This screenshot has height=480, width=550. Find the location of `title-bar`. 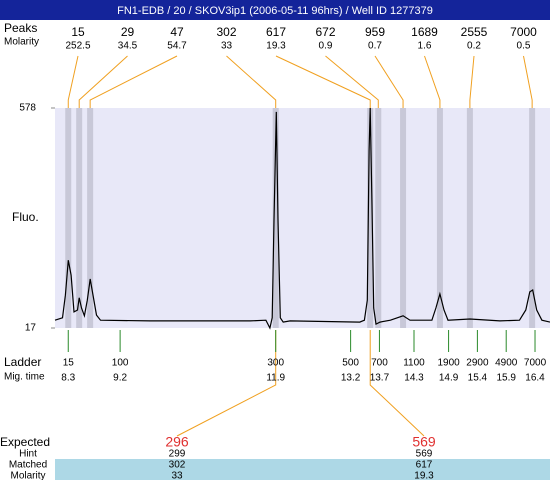

title-bar is located at coordinates (275, 10).